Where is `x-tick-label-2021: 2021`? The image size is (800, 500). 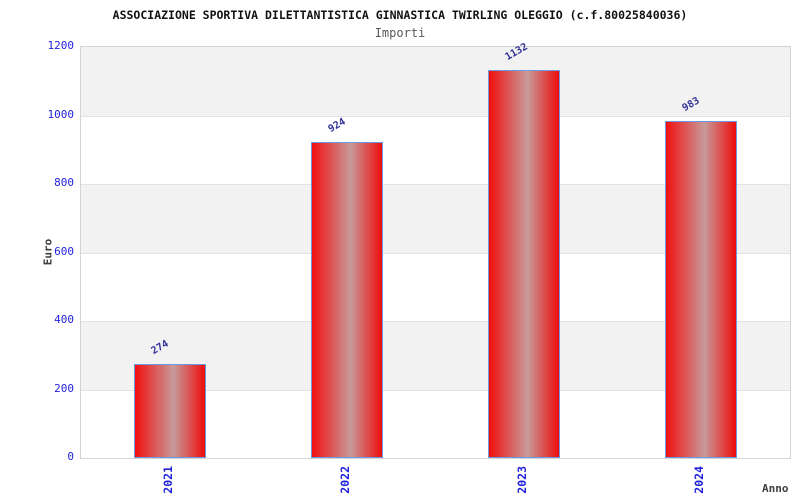 x-tick-label-2021: 2021 is located at coordinates (167, 480).